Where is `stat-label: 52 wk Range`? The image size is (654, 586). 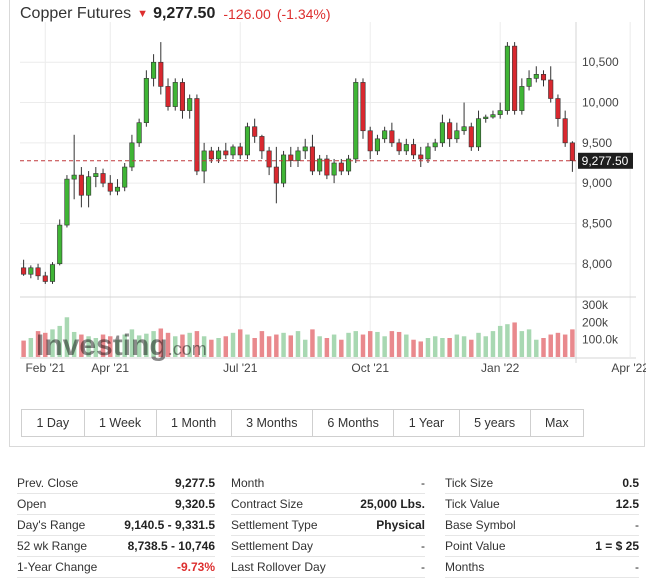
stat-label: 52 wk Range is located at coordinates (52, 546).